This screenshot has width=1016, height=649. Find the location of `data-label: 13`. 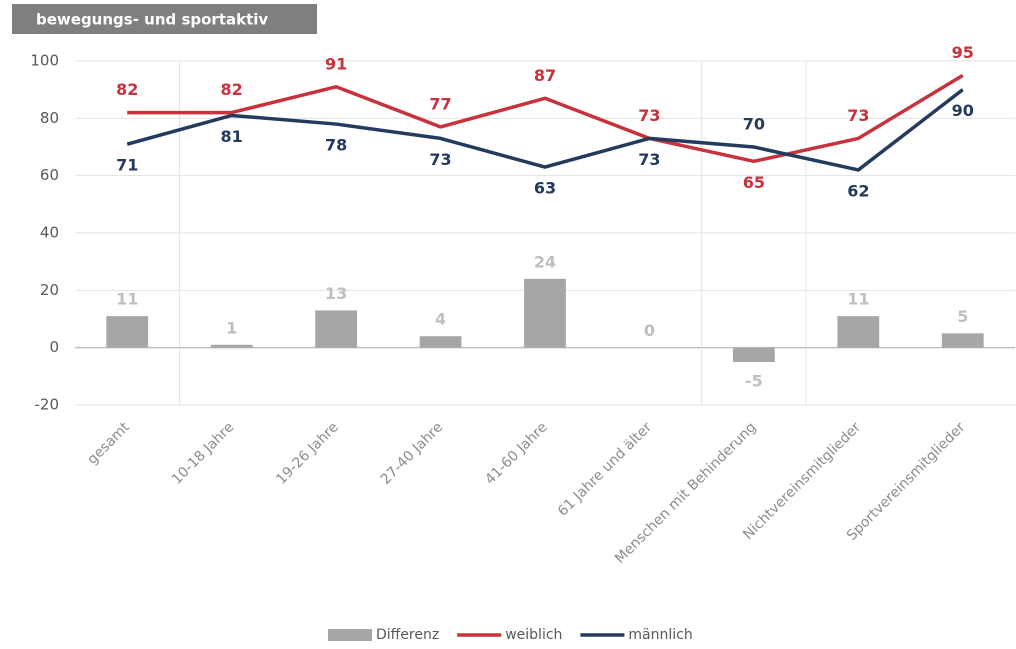

data-label: 13 is located at coordinates (336, 293).